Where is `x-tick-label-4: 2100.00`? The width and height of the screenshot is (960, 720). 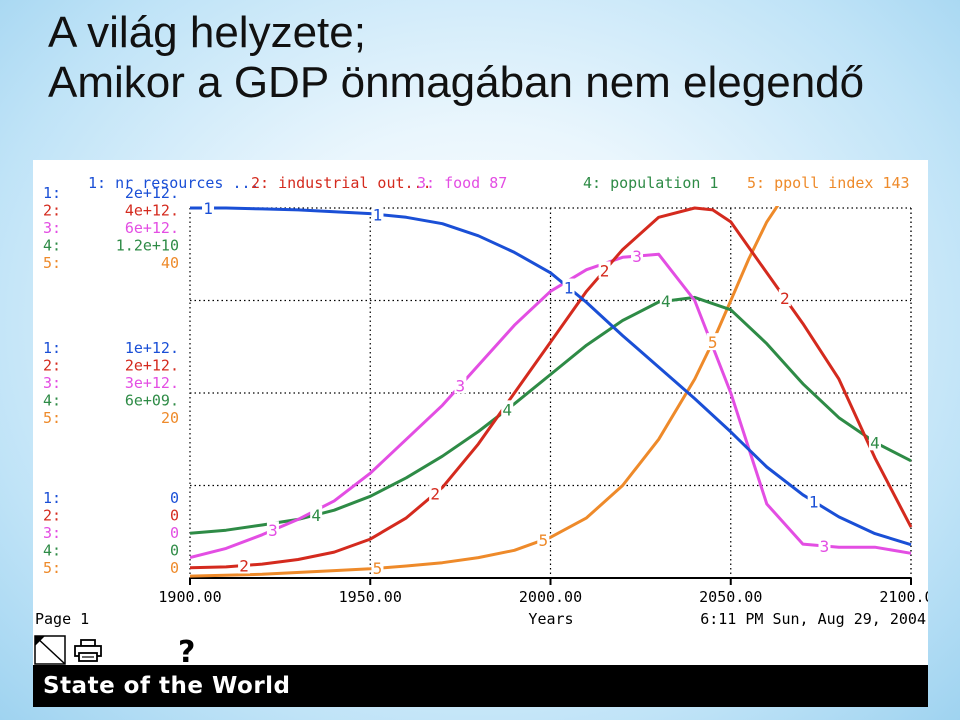 x-tick-label-4: 2100.00 is located at coordinates (903, 597).